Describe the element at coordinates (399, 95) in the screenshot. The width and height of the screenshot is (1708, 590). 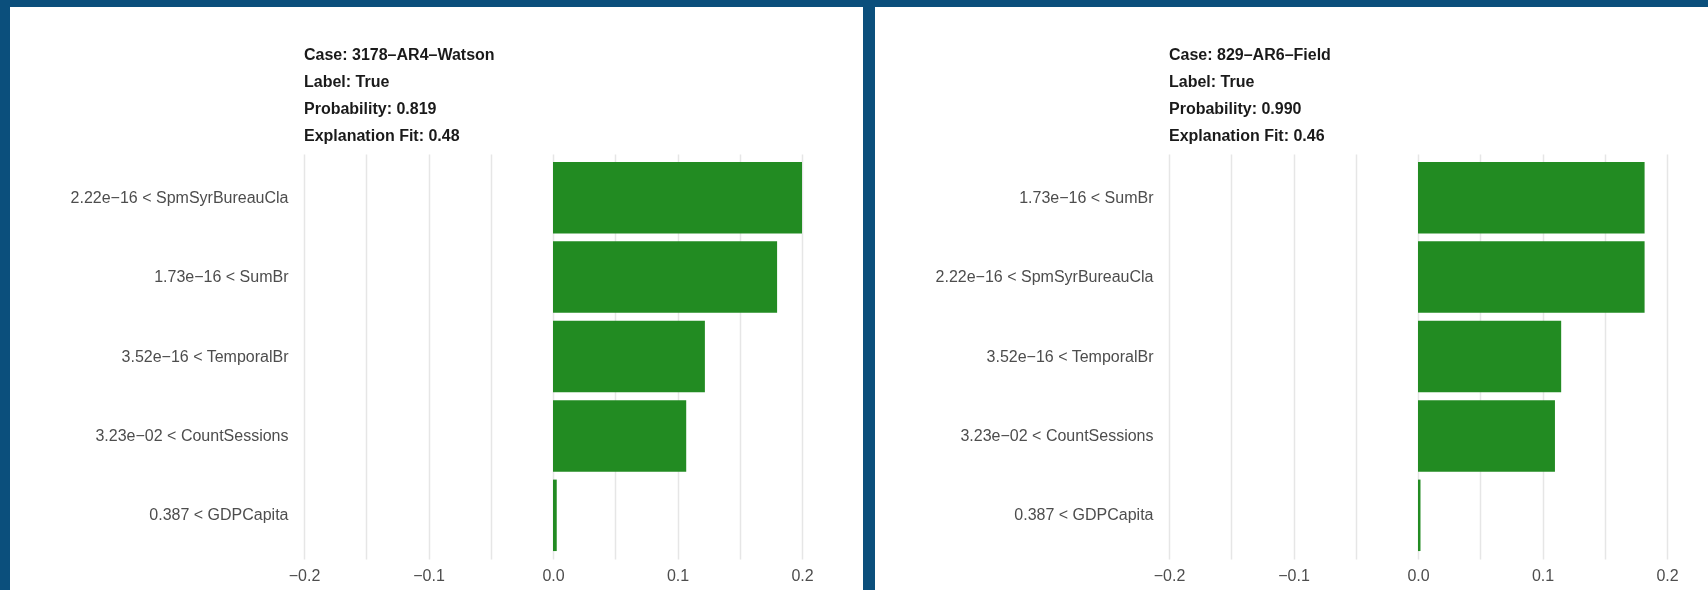
I see `chart-title: Case: 3178–AR4–Watson Label: True Probability: 0.819 Explanation Fit: 0.48` at that location.